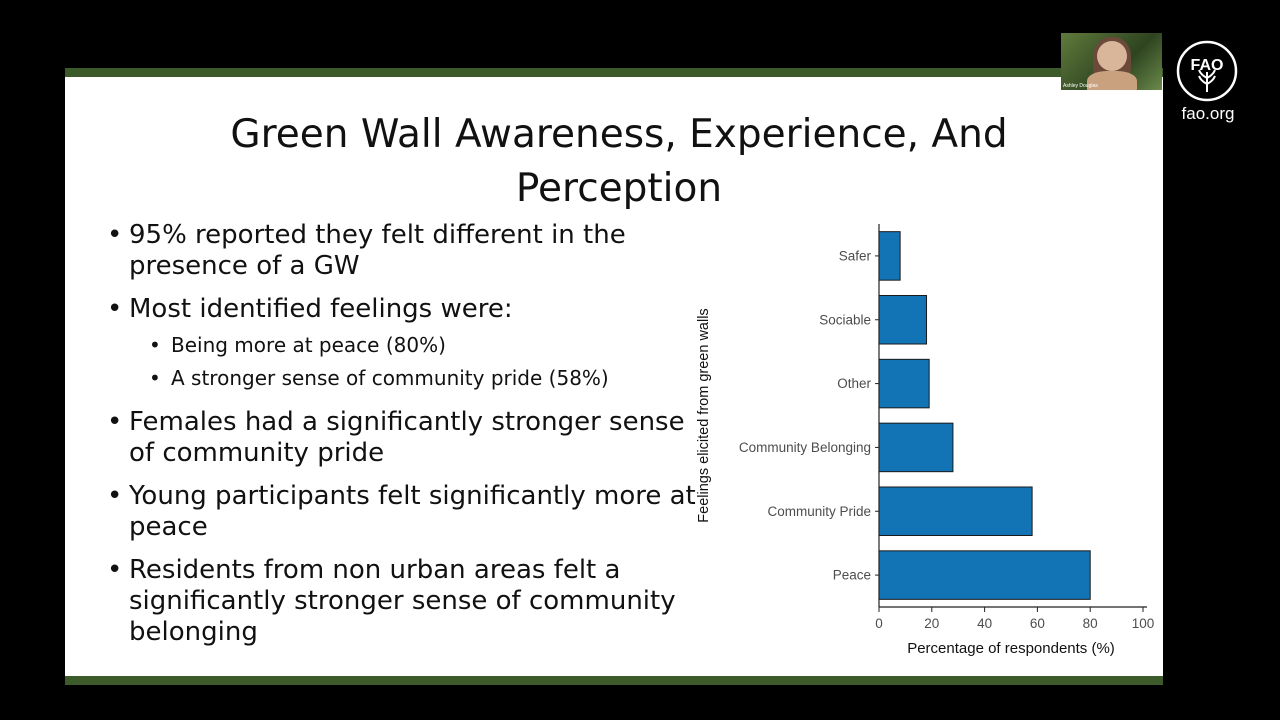 This screenshot has width=1280, height=720. I want to click on presenter-body, so click(1112, 80).